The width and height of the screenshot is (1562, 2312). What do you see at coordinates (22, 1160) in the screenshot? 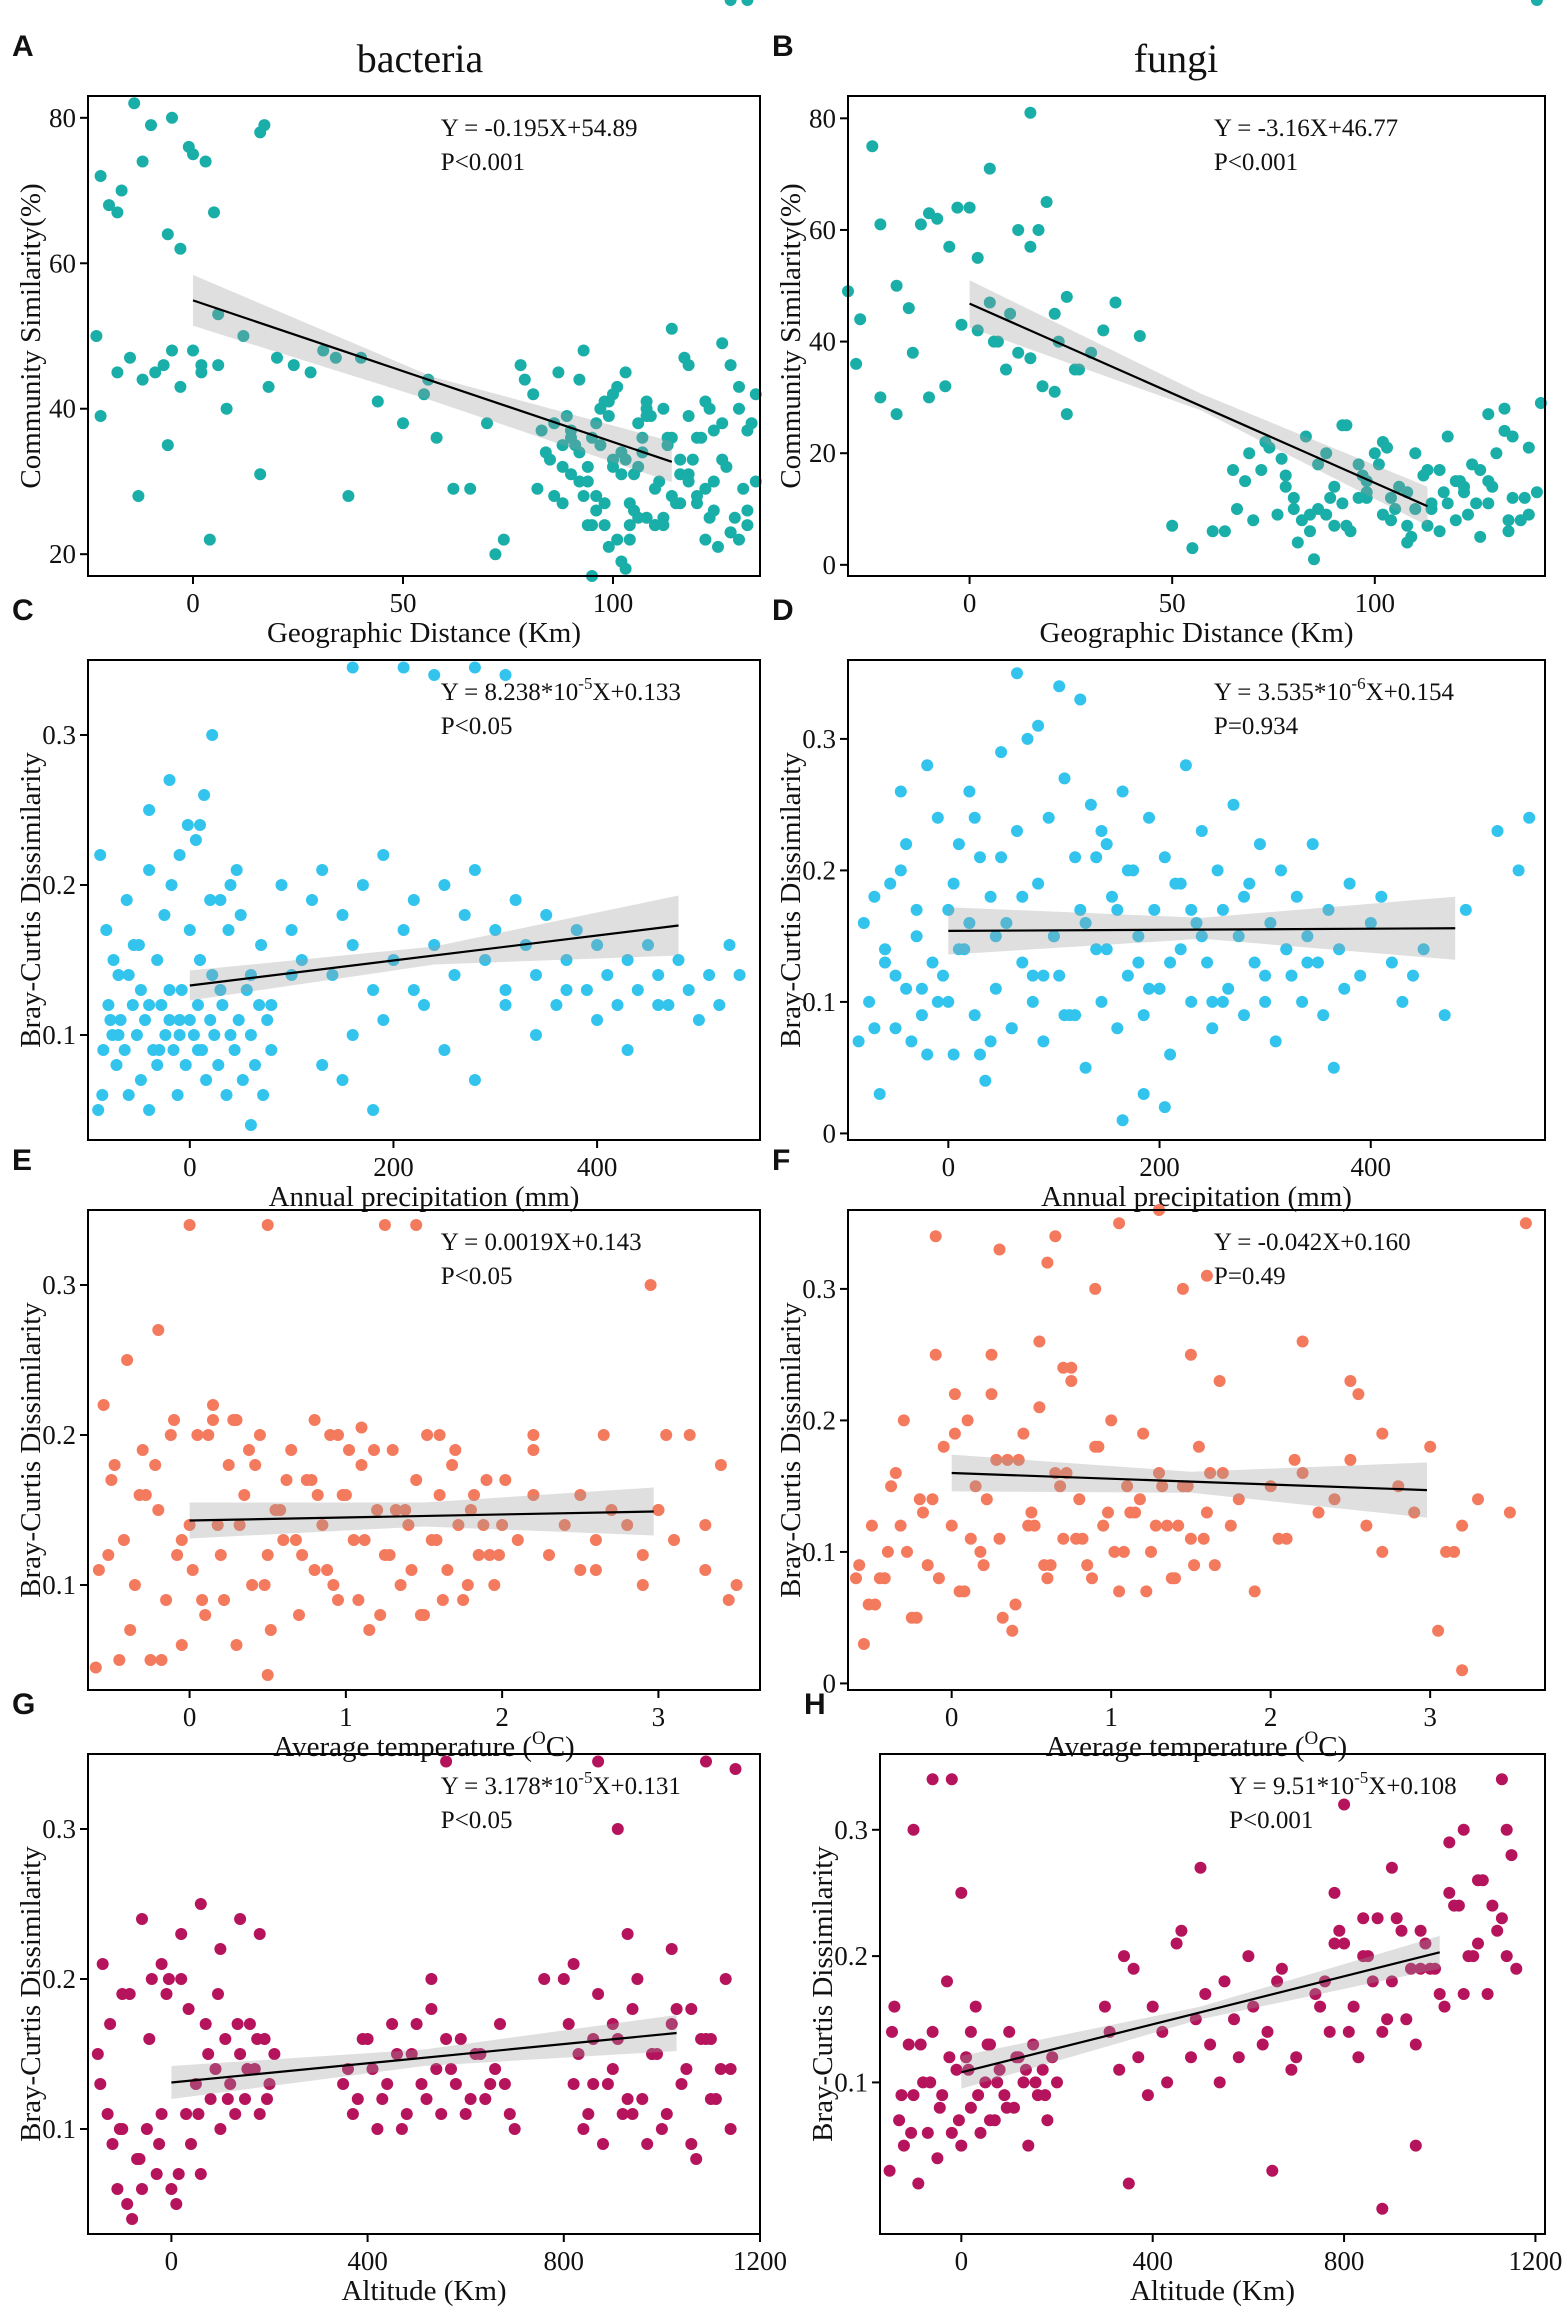
I see `panel-letter-e: E` at bounding box center [22, 1160].